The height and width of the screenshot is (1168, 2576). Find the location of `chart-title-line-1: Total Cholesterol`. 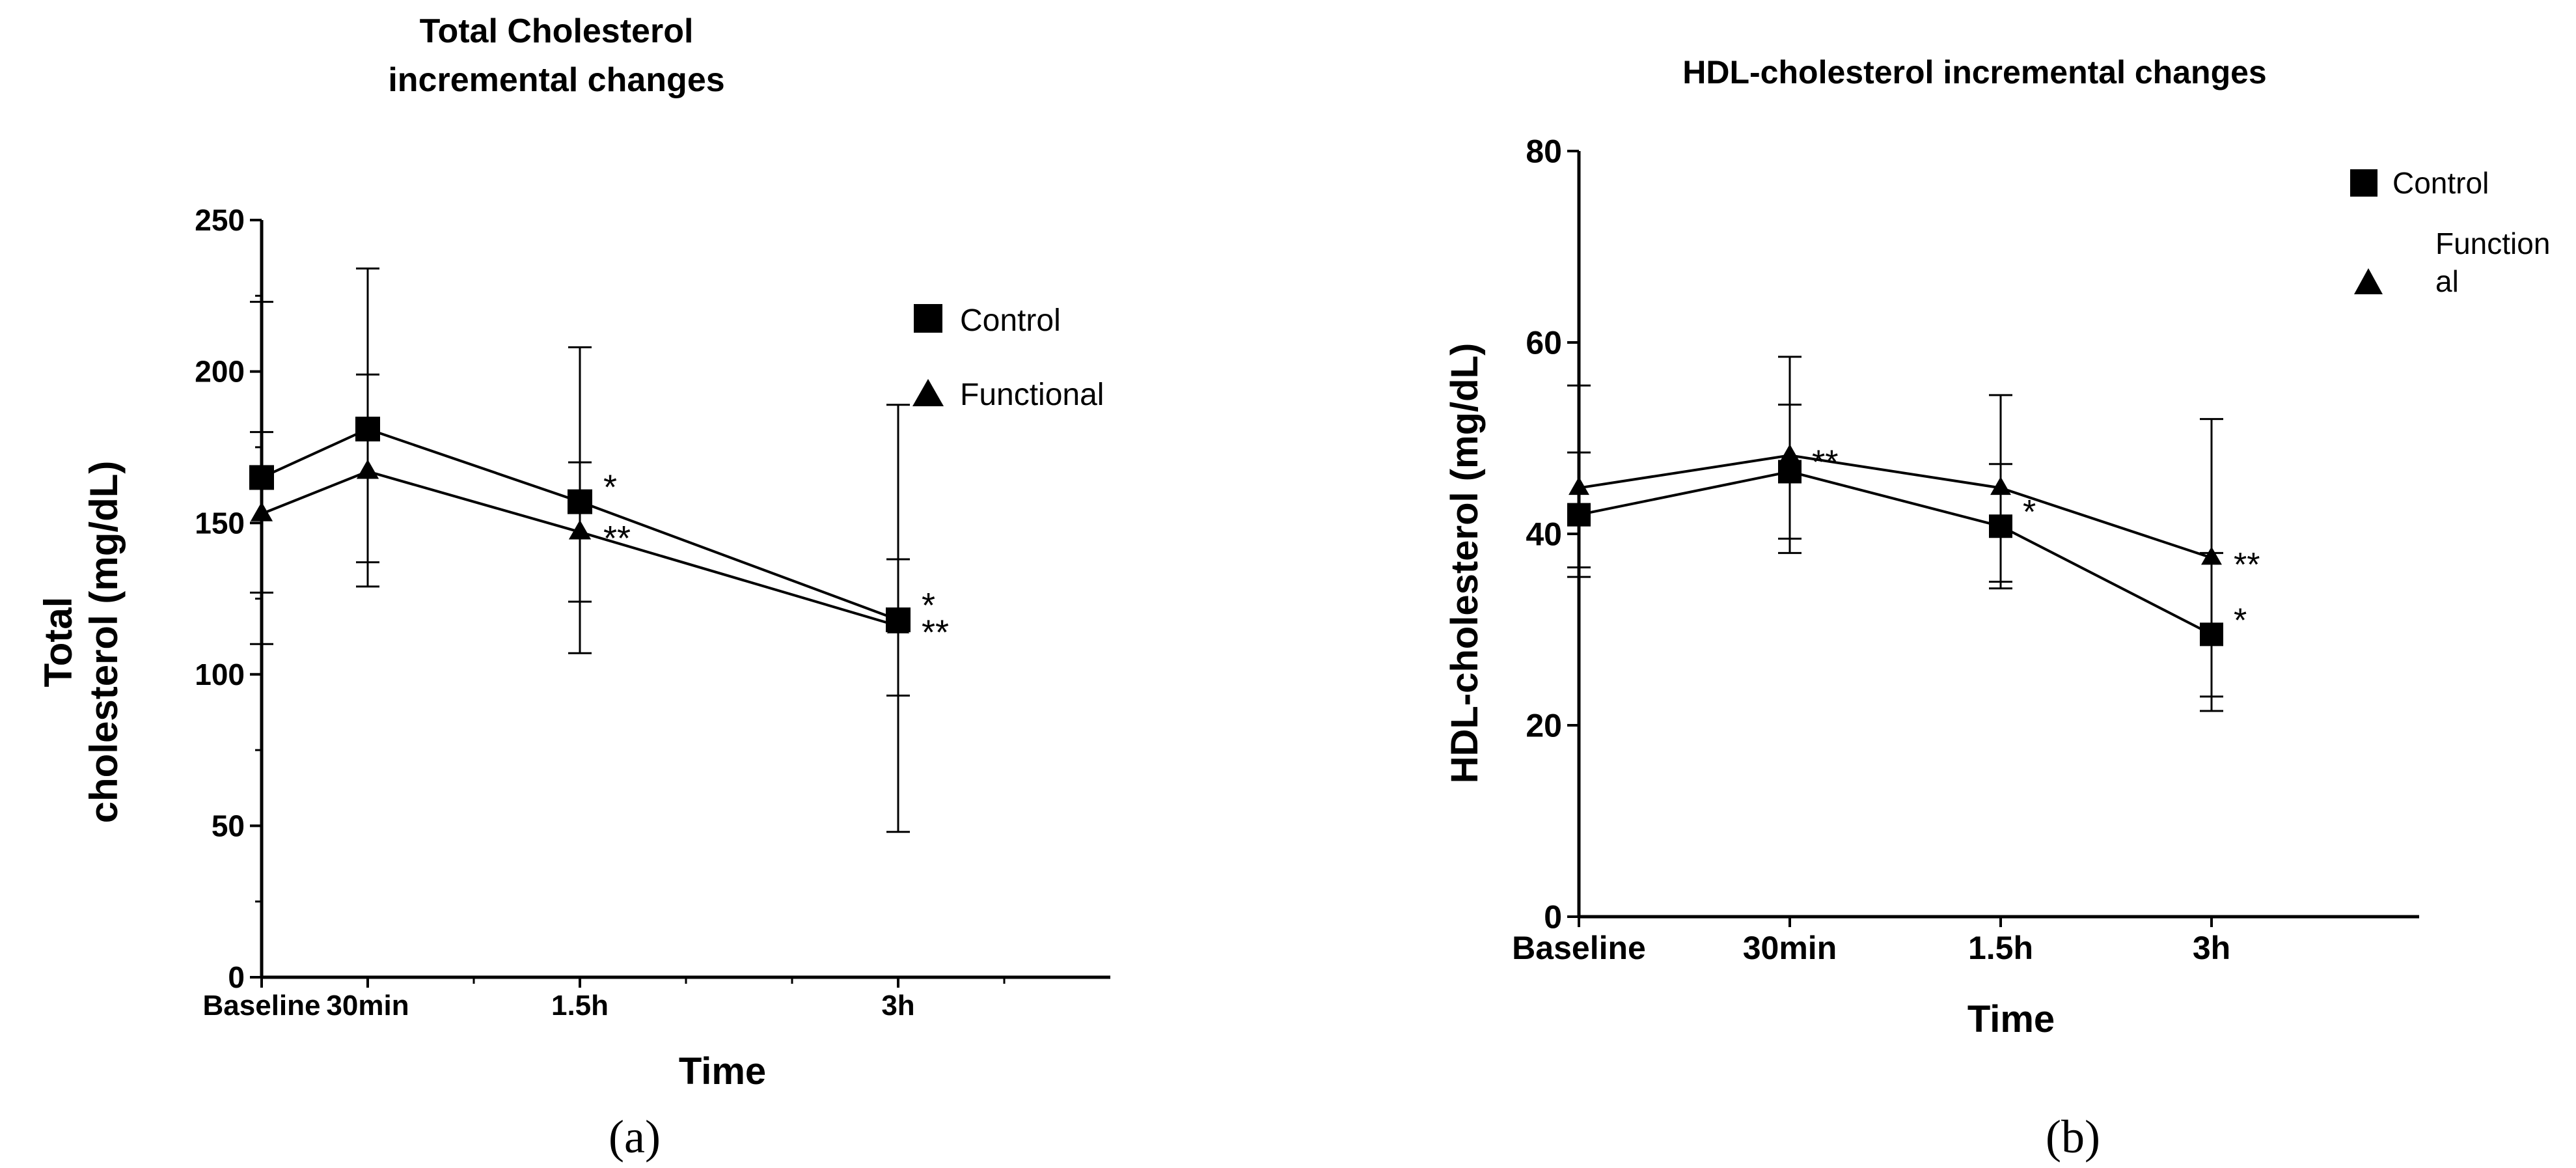

chart-title-line-1: Total Cholesterol is located at coordinates (557, 31).